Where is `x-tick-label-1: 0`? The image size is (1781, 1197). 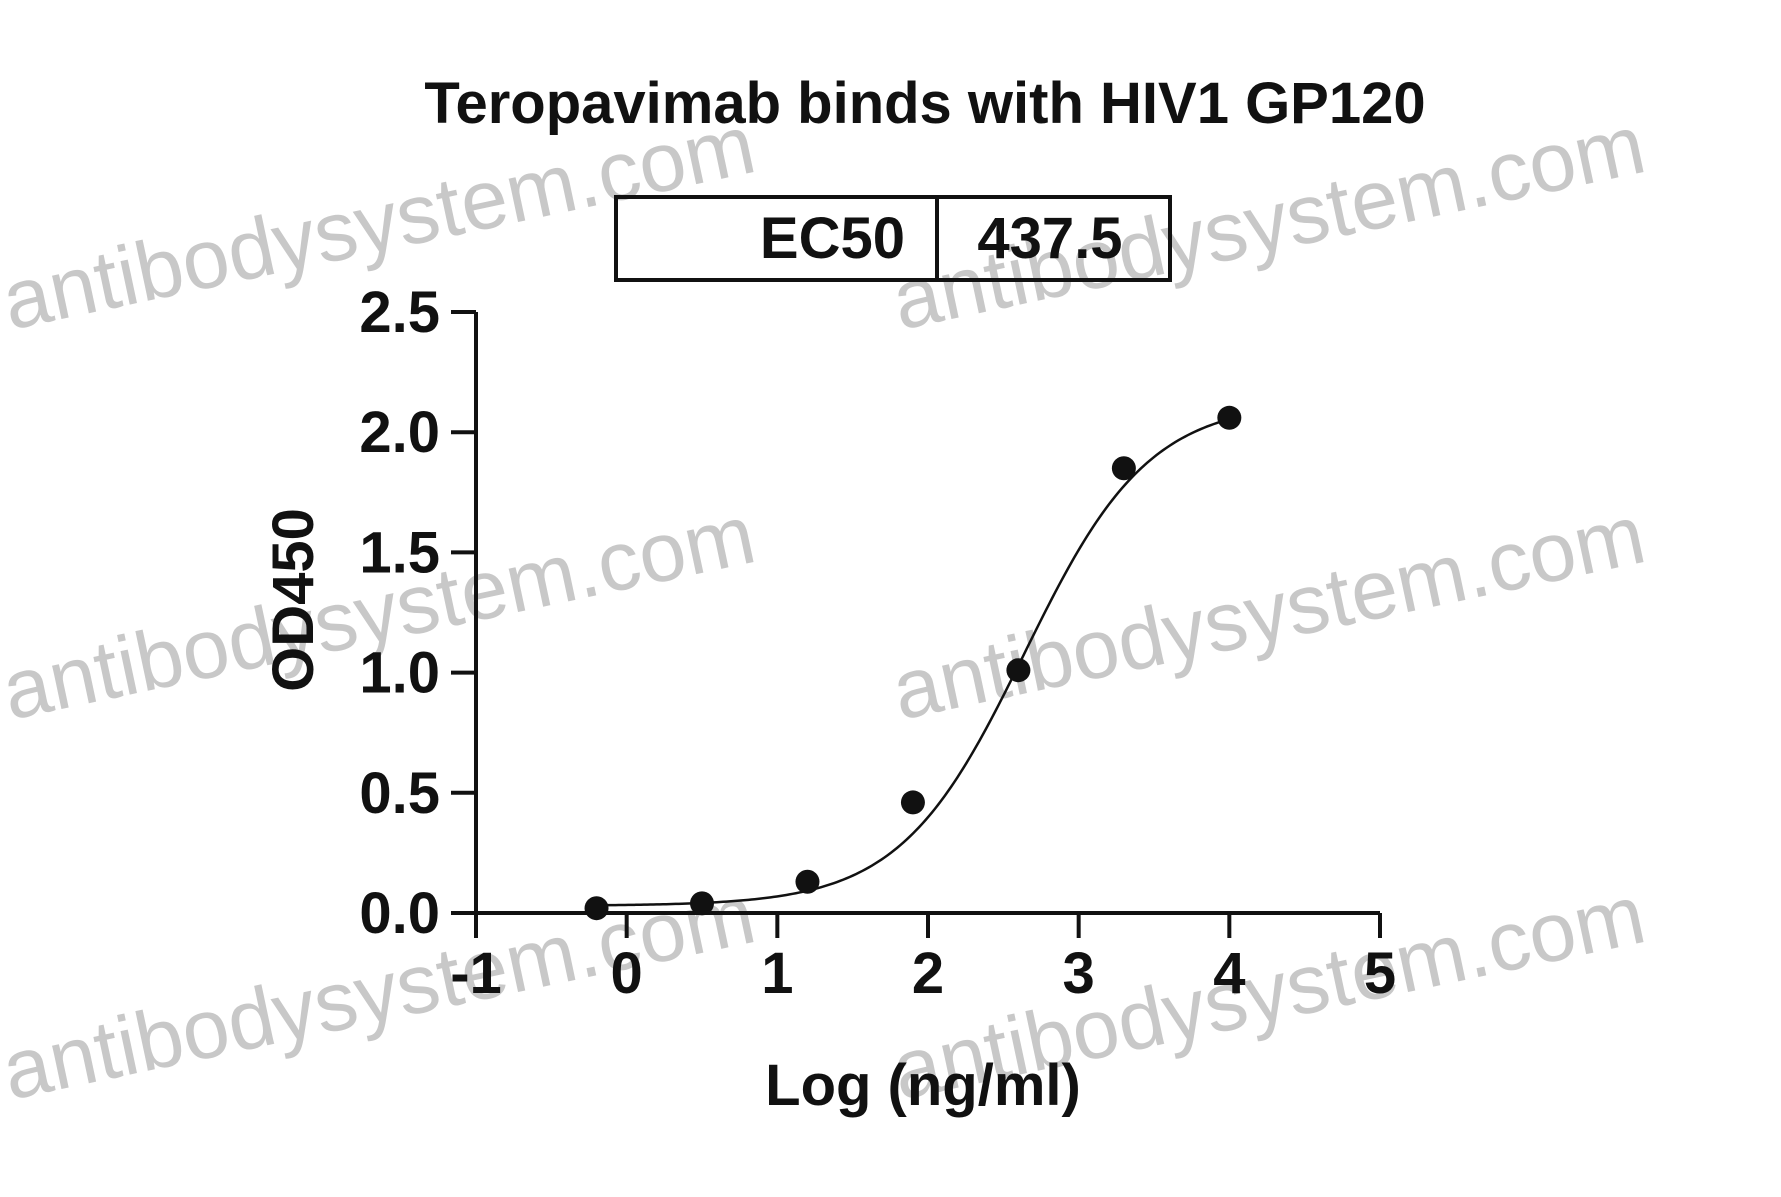 x-tick-label-1: 0 is located at coordinates (627, 973).